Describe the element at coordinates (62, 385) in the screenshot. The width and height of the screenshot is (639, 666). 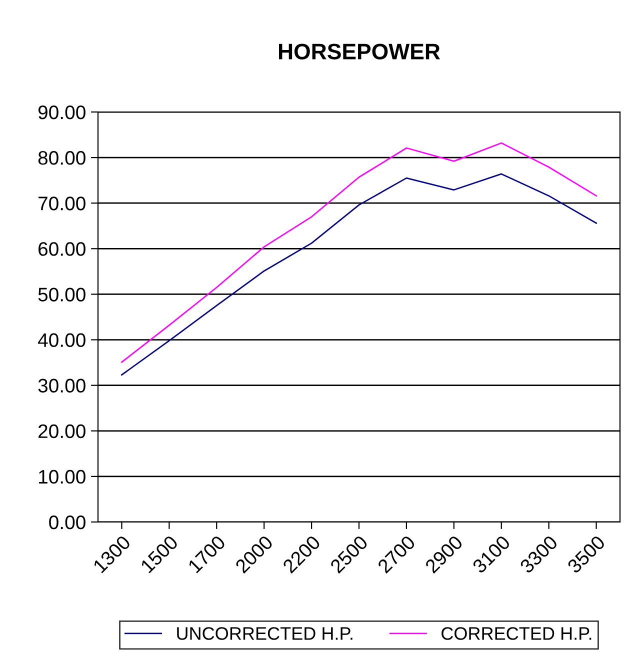
I see `y-tick-label: 30.00` at that location.